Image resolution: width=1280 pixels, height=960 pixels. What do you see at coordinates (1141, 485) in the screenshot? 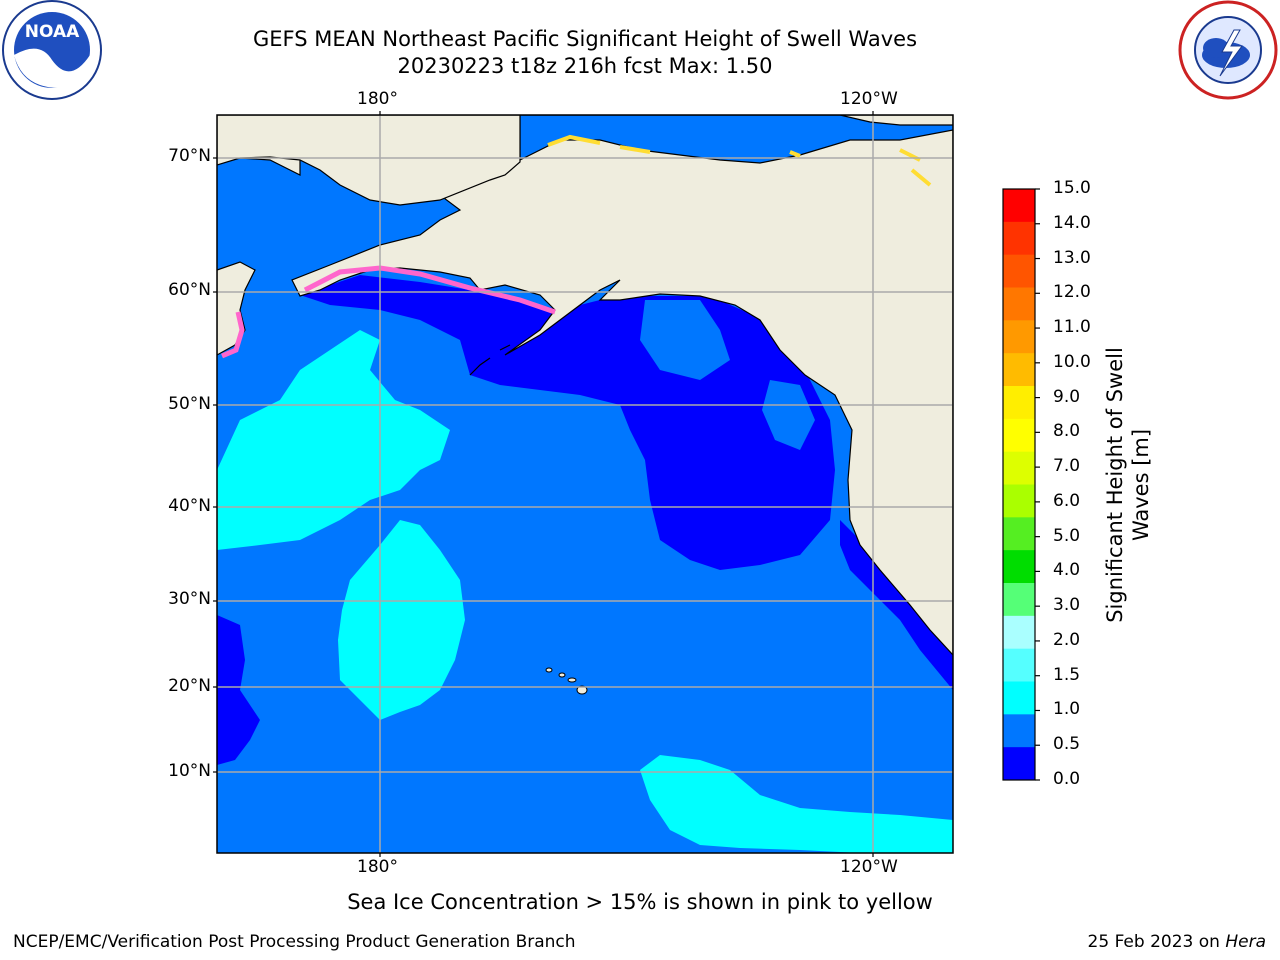
I see `colorbar-title-line2: Waves [m]` at bounding box center [1141, 485].